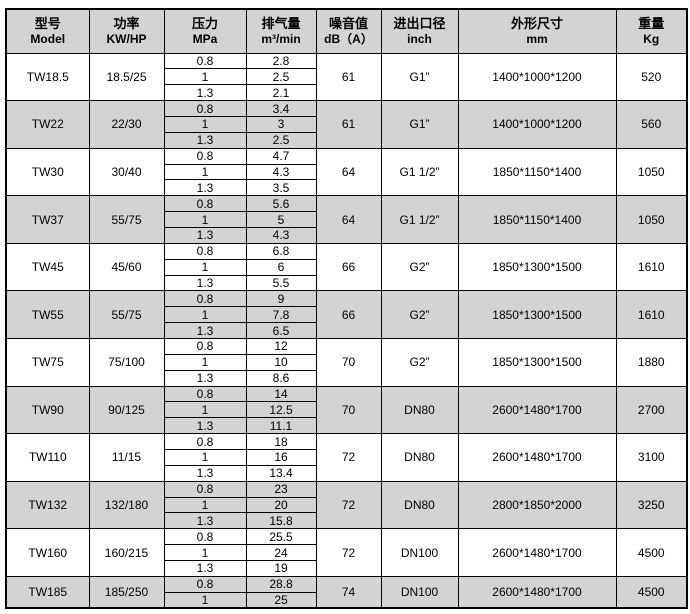 The image size is (690, 614). I want to click on power-cell: 185/250, so click(126, 592).